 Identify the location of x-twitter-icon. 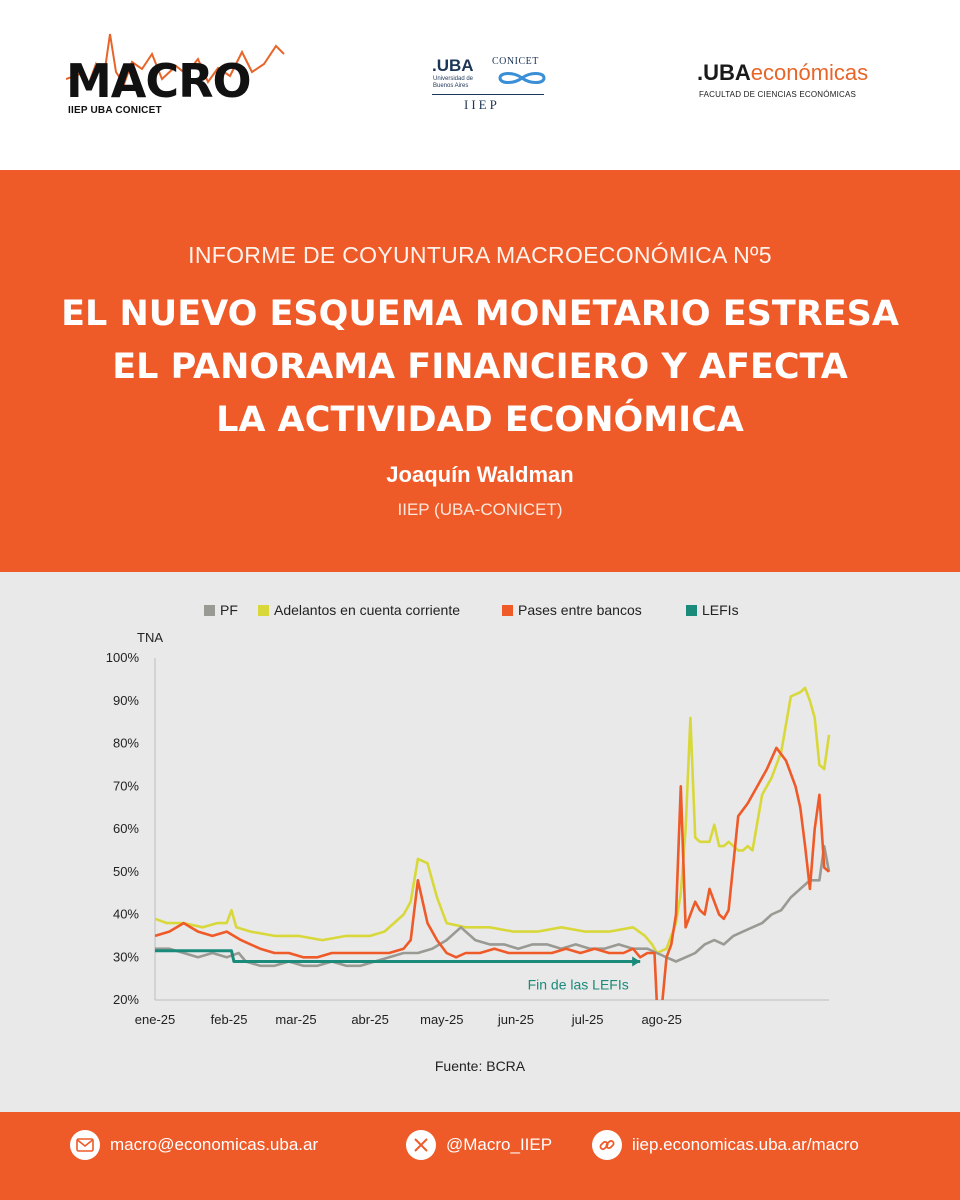
(421, 1145).